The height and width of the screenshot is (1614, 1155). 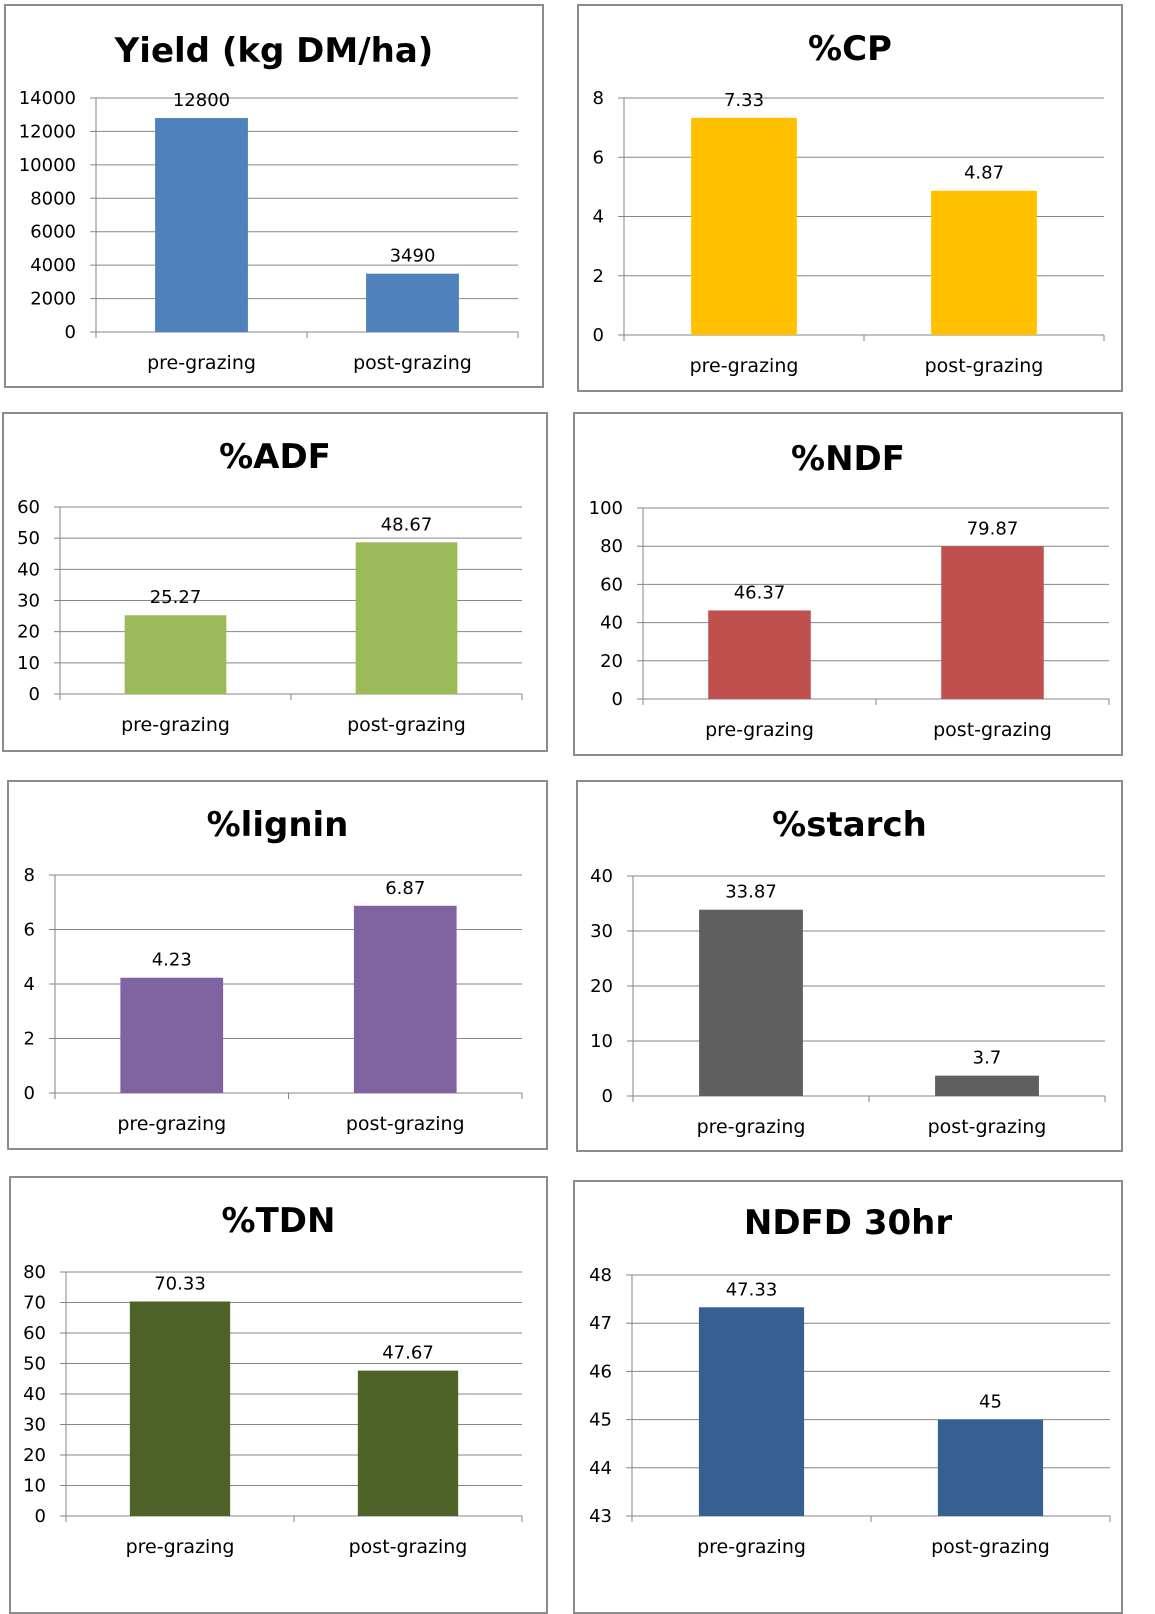 I want to click on data-label: 47.33, so click(x=752, y=1289).